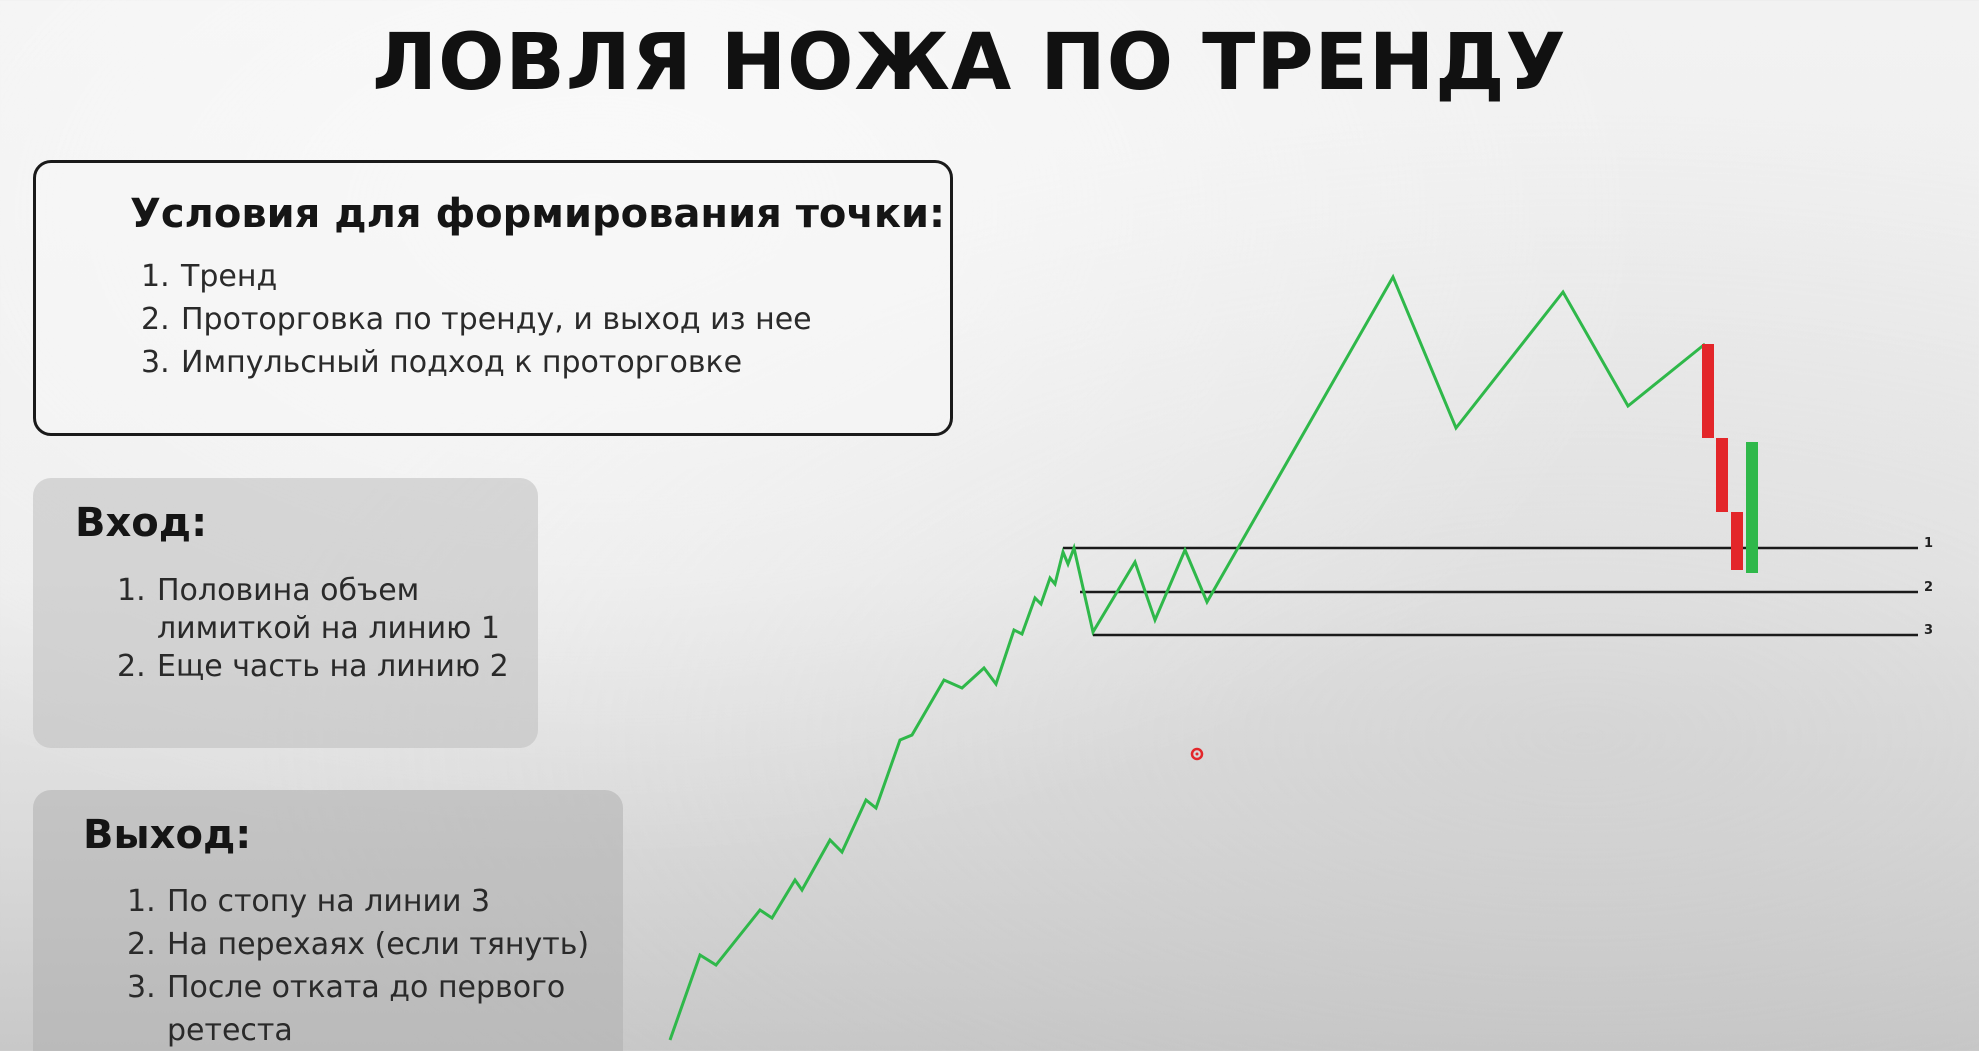 The height and width of the screenshot is (1051, 1979). Describe the element at coordinates (537, 214) in the screenshot. I see `conditions-heading: Условия для формирования точки:` at that location.